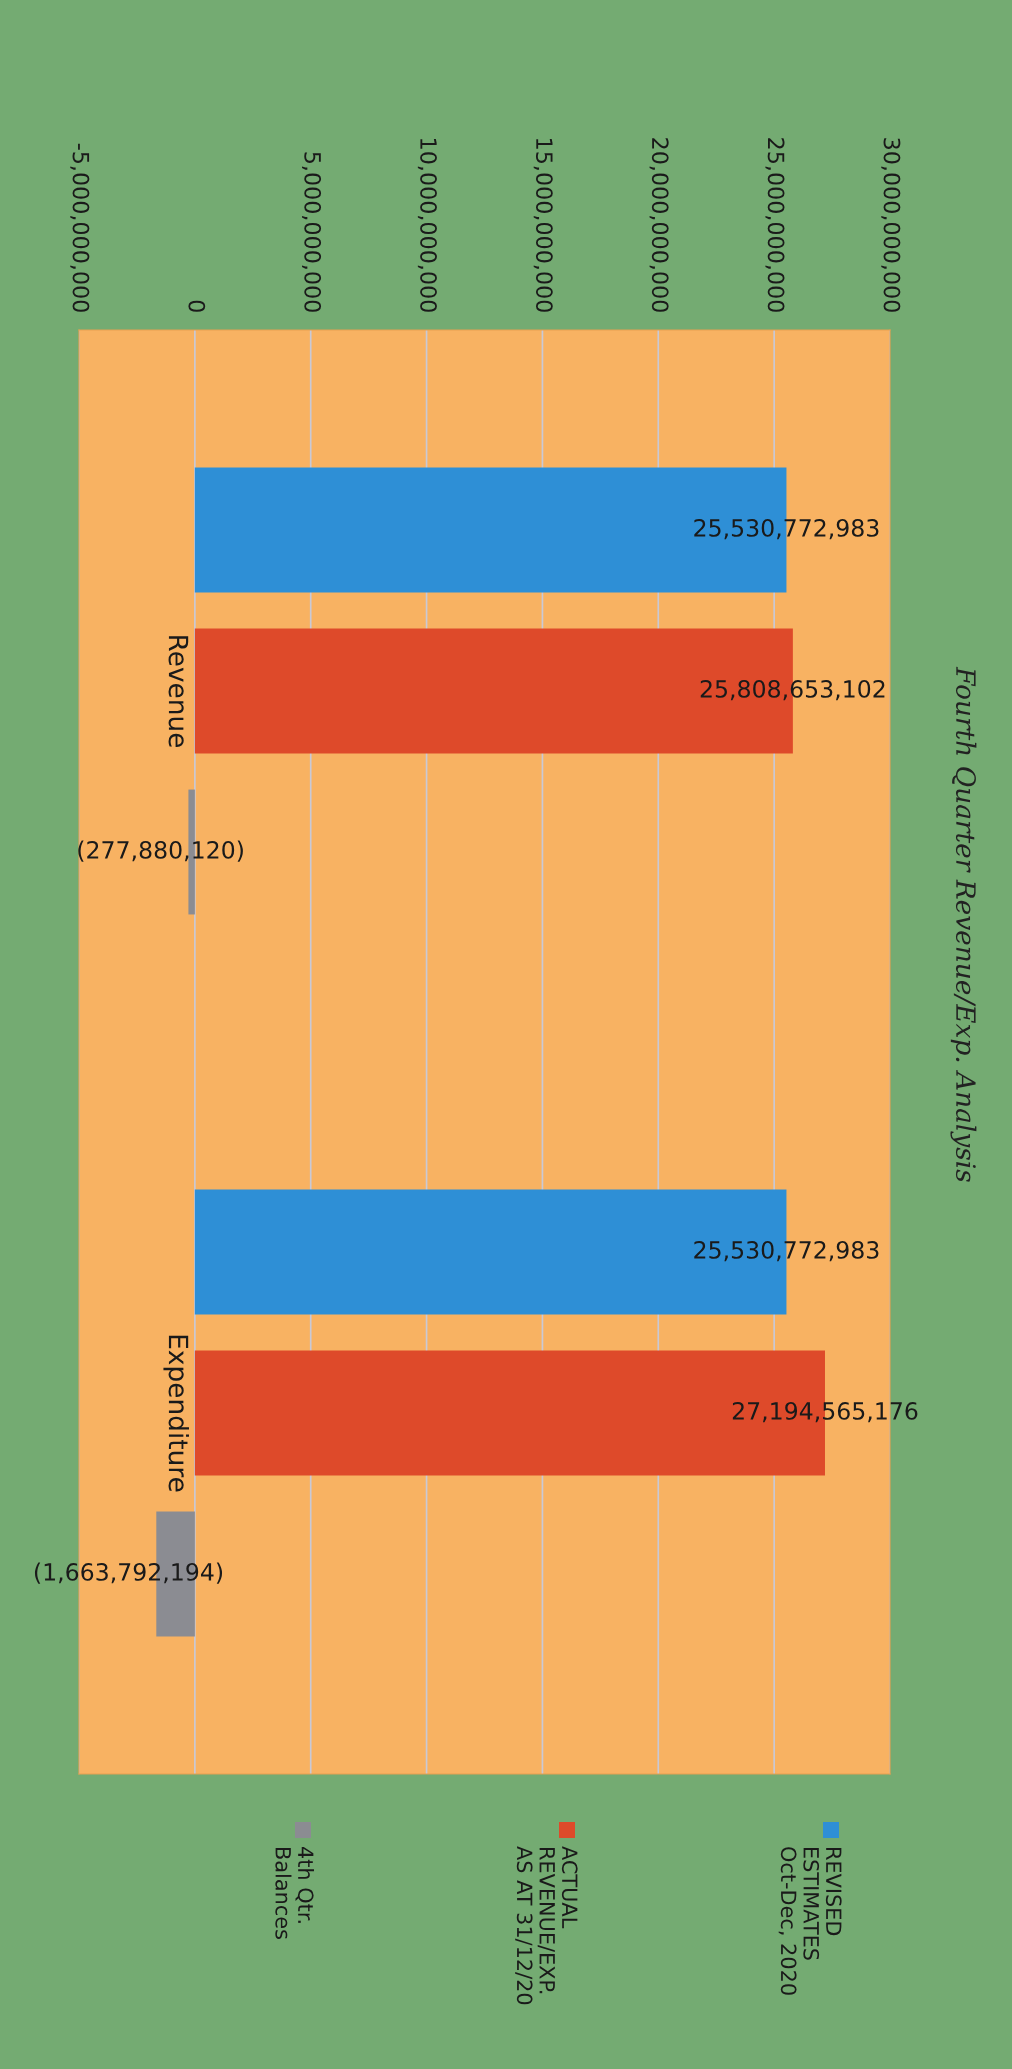 The height and width of the screenshot is (2069, 1012). What do you see at coordinates (963, 924) in the screenshot?
I see `text: Fourth Quarter Revenue/Exp. Analysis` at bounding box center [963, 924].